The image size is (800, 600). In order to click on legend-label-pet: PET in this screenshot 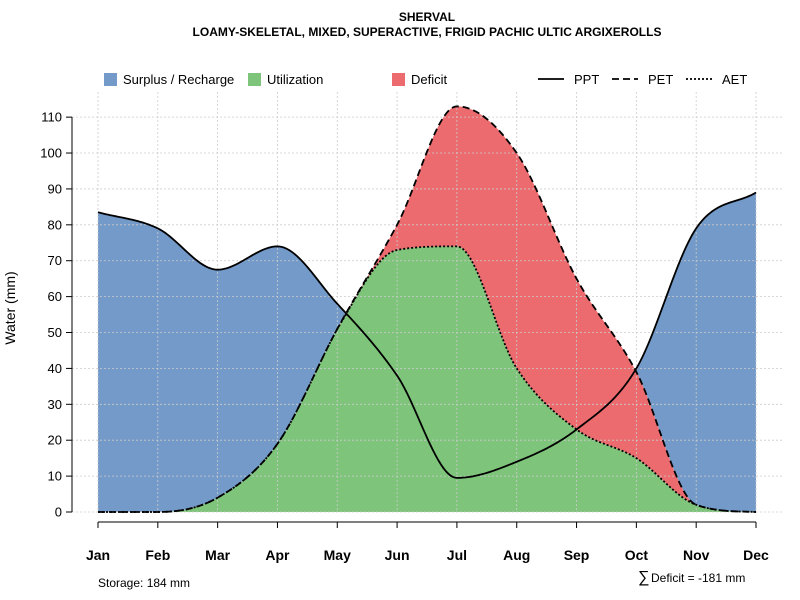, I will do `click(660, 79)`.